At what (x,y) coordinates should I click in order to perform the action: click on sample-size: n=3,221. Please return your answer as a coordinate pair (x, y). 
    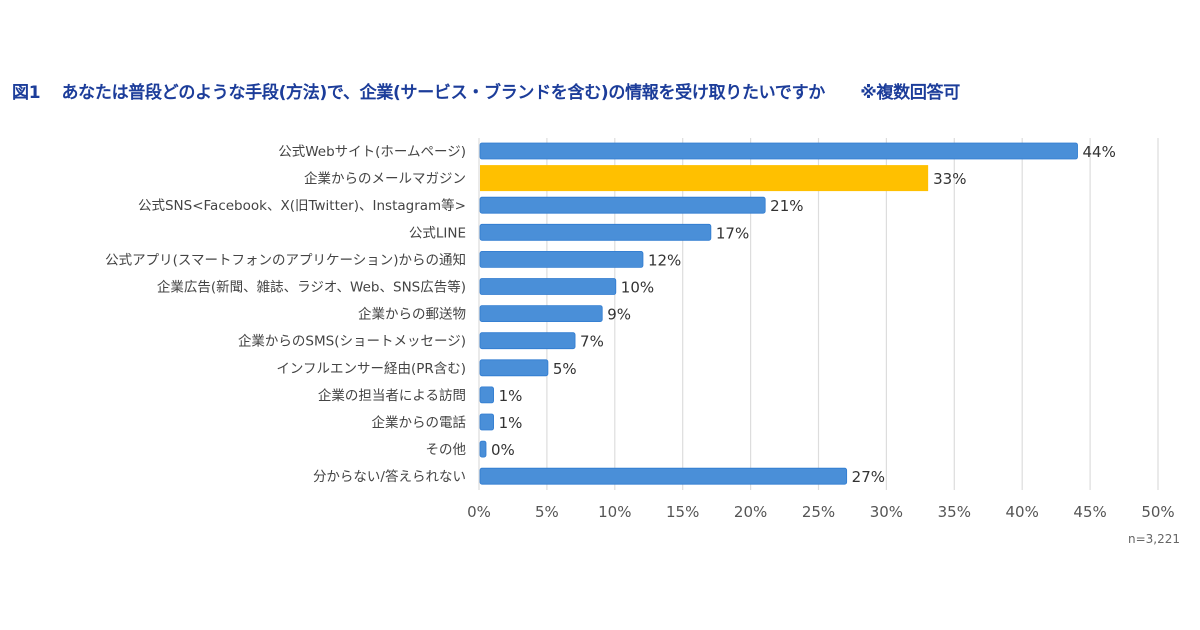
    Looking at the image, I should click on (1153, 539).